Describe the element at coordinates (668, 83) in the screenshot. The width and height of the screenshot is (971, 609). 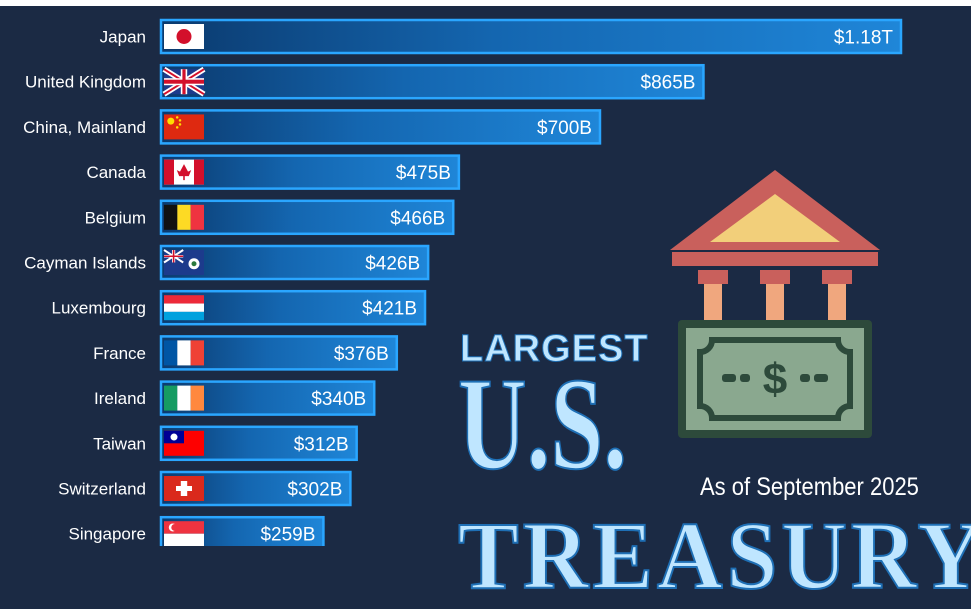
I see `value-label: $865B` at that location.